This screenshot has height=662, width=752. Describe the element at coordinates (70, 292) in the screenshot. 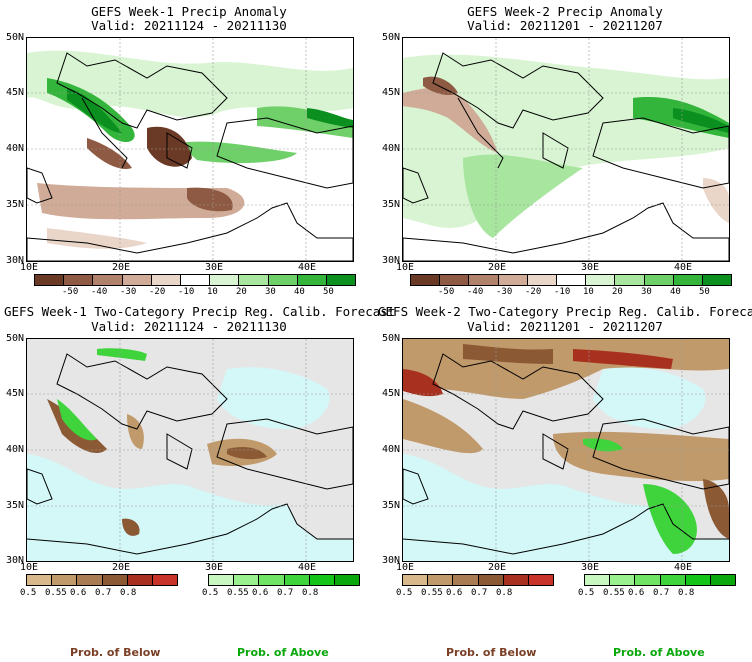

I see `colorbar-tick-label: -50` at that location.